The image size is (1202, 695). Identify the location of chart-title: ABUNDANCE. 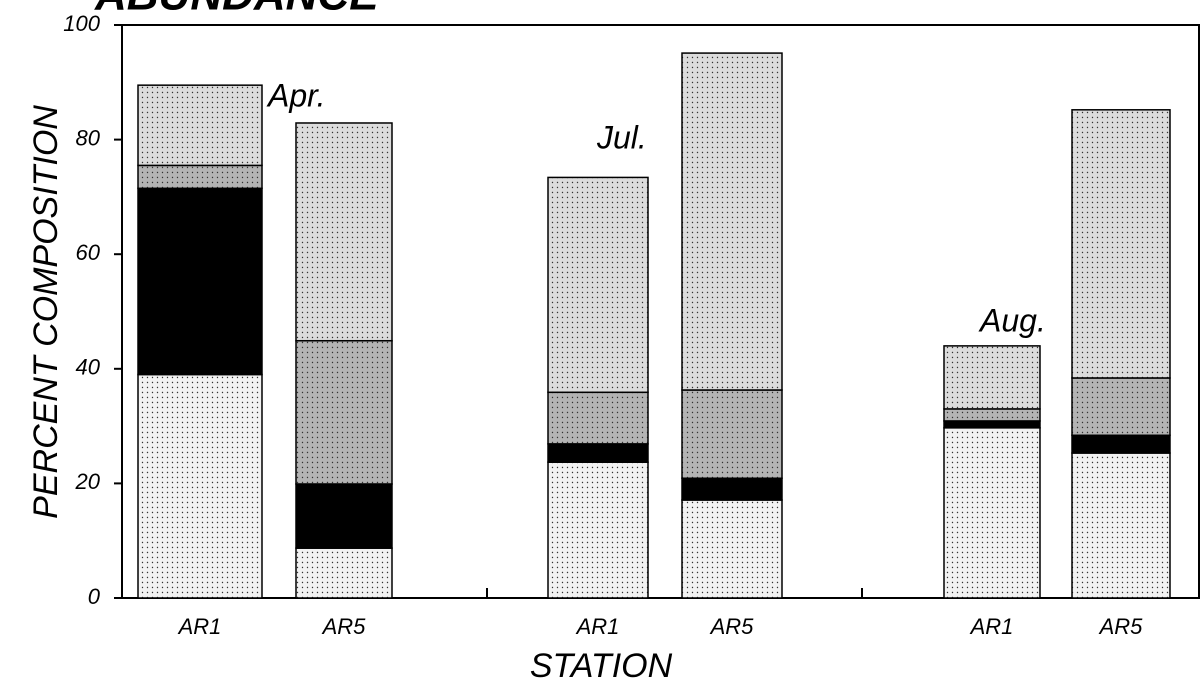
(237, 10).